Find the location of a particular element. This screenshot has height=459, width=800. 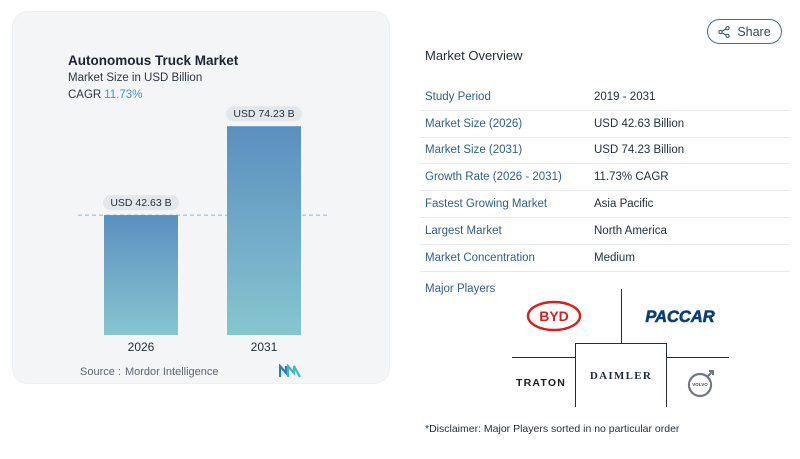

overview-row: Fastest Growing Market Asia Pacific is located at coordinates (605, 204).